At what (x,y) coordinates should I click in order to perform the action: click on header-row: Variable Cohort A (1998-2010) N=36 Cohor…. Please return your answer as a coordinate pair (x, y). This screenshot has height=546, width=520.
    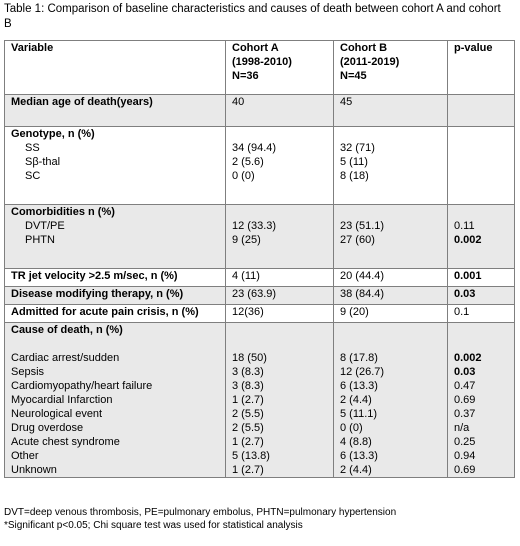
    Looking at the image, I should click on (259, 67).